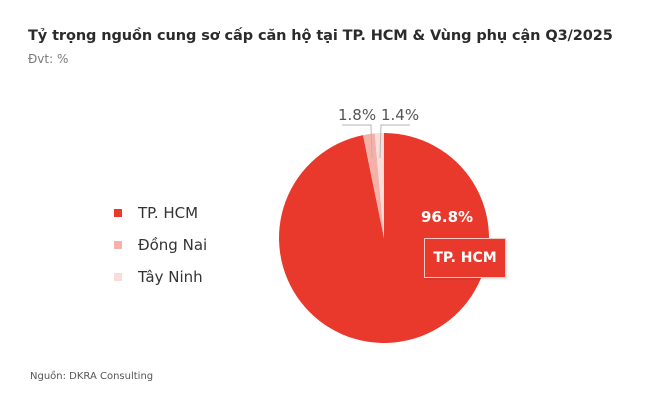  What do you see at coordinates (48, 59) in the screenshot?
I see `unit-label: Đvt: %` at bounding box center [48, 59].